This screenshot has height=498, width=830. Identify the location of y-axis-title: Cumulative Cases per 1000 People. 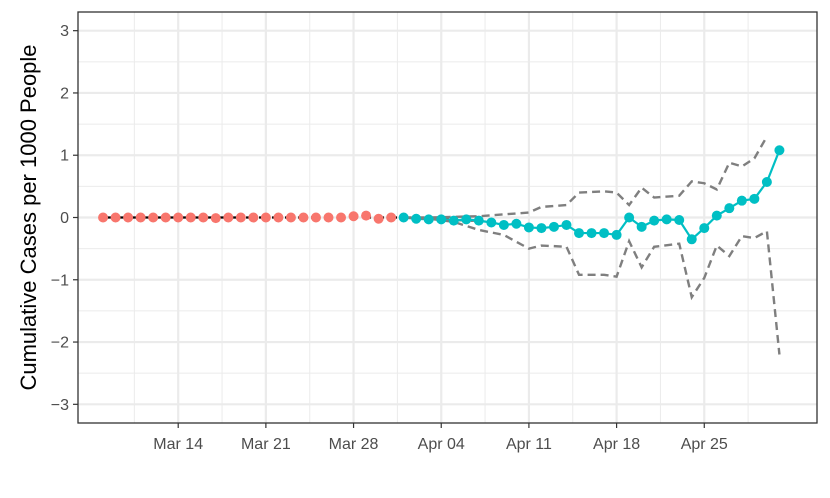
(28, 217).